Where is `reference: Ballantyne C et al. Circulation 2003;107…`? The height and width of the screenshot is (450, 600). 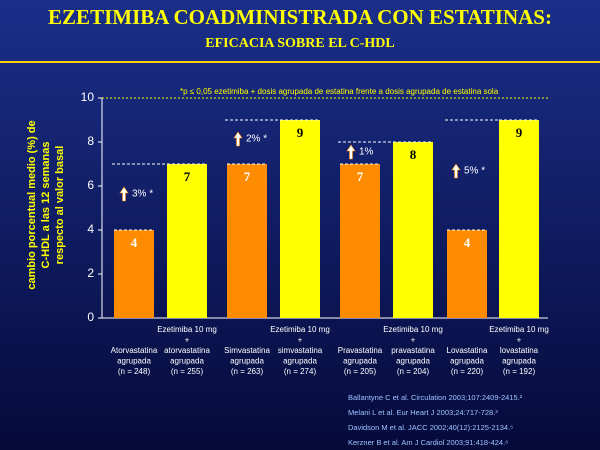 reference: Ballantyne C et al. Circulation 2003;107… is located at coordinates (435, 397).